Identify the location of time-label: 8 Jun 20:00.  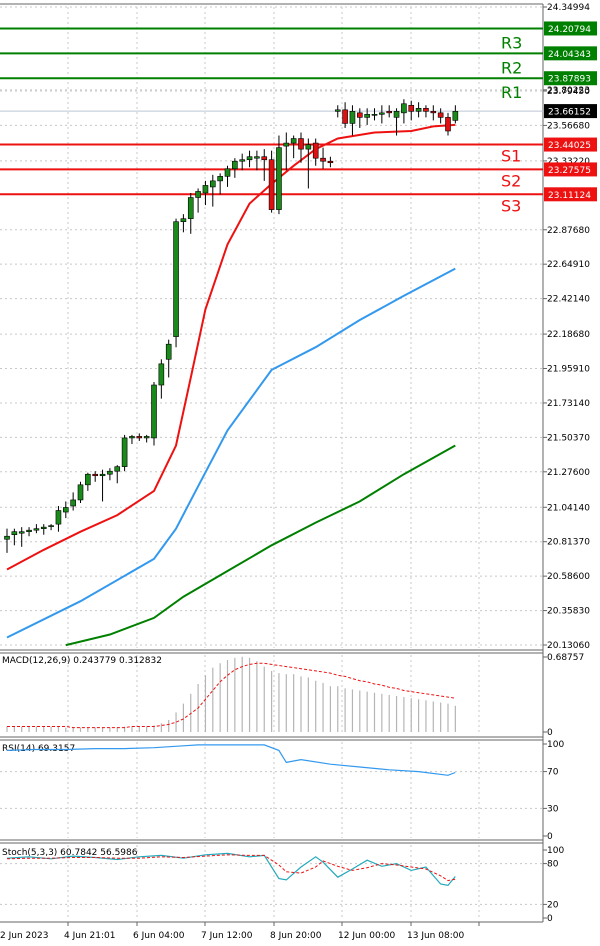
(296, 936).